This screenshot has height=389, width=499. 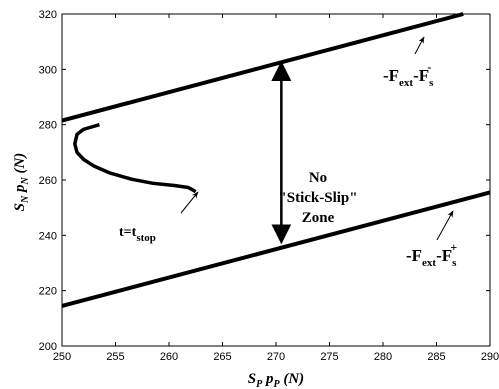 What do you see at coordinates (408, 74) in the screenshot?
I see `upper-boundary-label: -Fext-Fs-` at bounding box center [408, 74].